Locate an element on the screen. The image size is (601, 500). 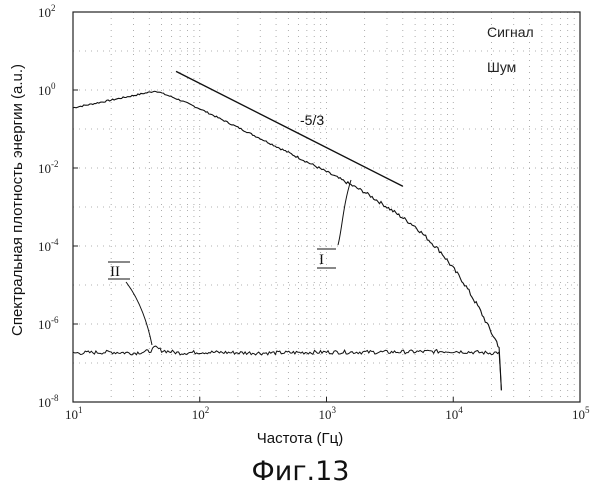
noise-leader-line is located at coordinates (139, 313).